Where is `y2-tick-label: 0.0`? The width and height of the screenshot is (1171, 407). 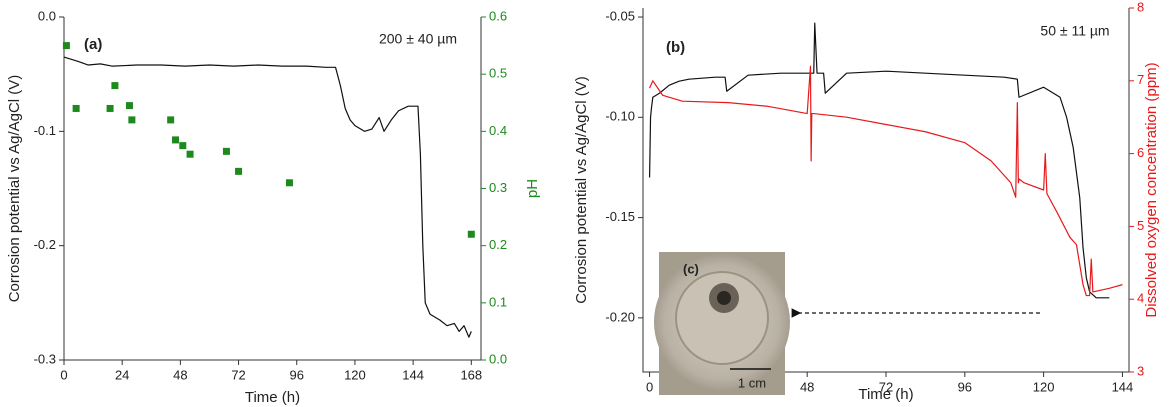 y2-tick-label: 0.0 is located at coordinates (498, 358).